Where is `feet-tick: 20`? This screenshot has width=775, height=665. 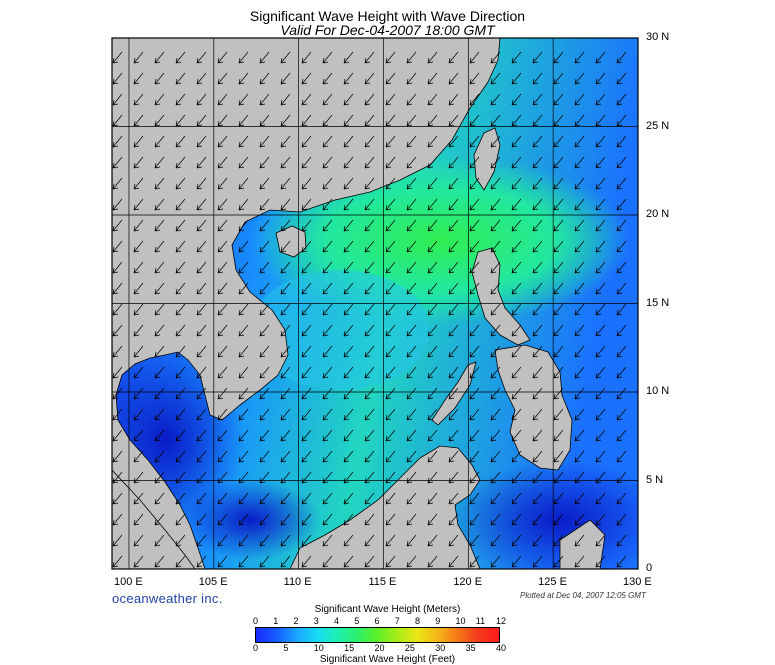 feet-tick: 20 is located at coordinates (379, 648).